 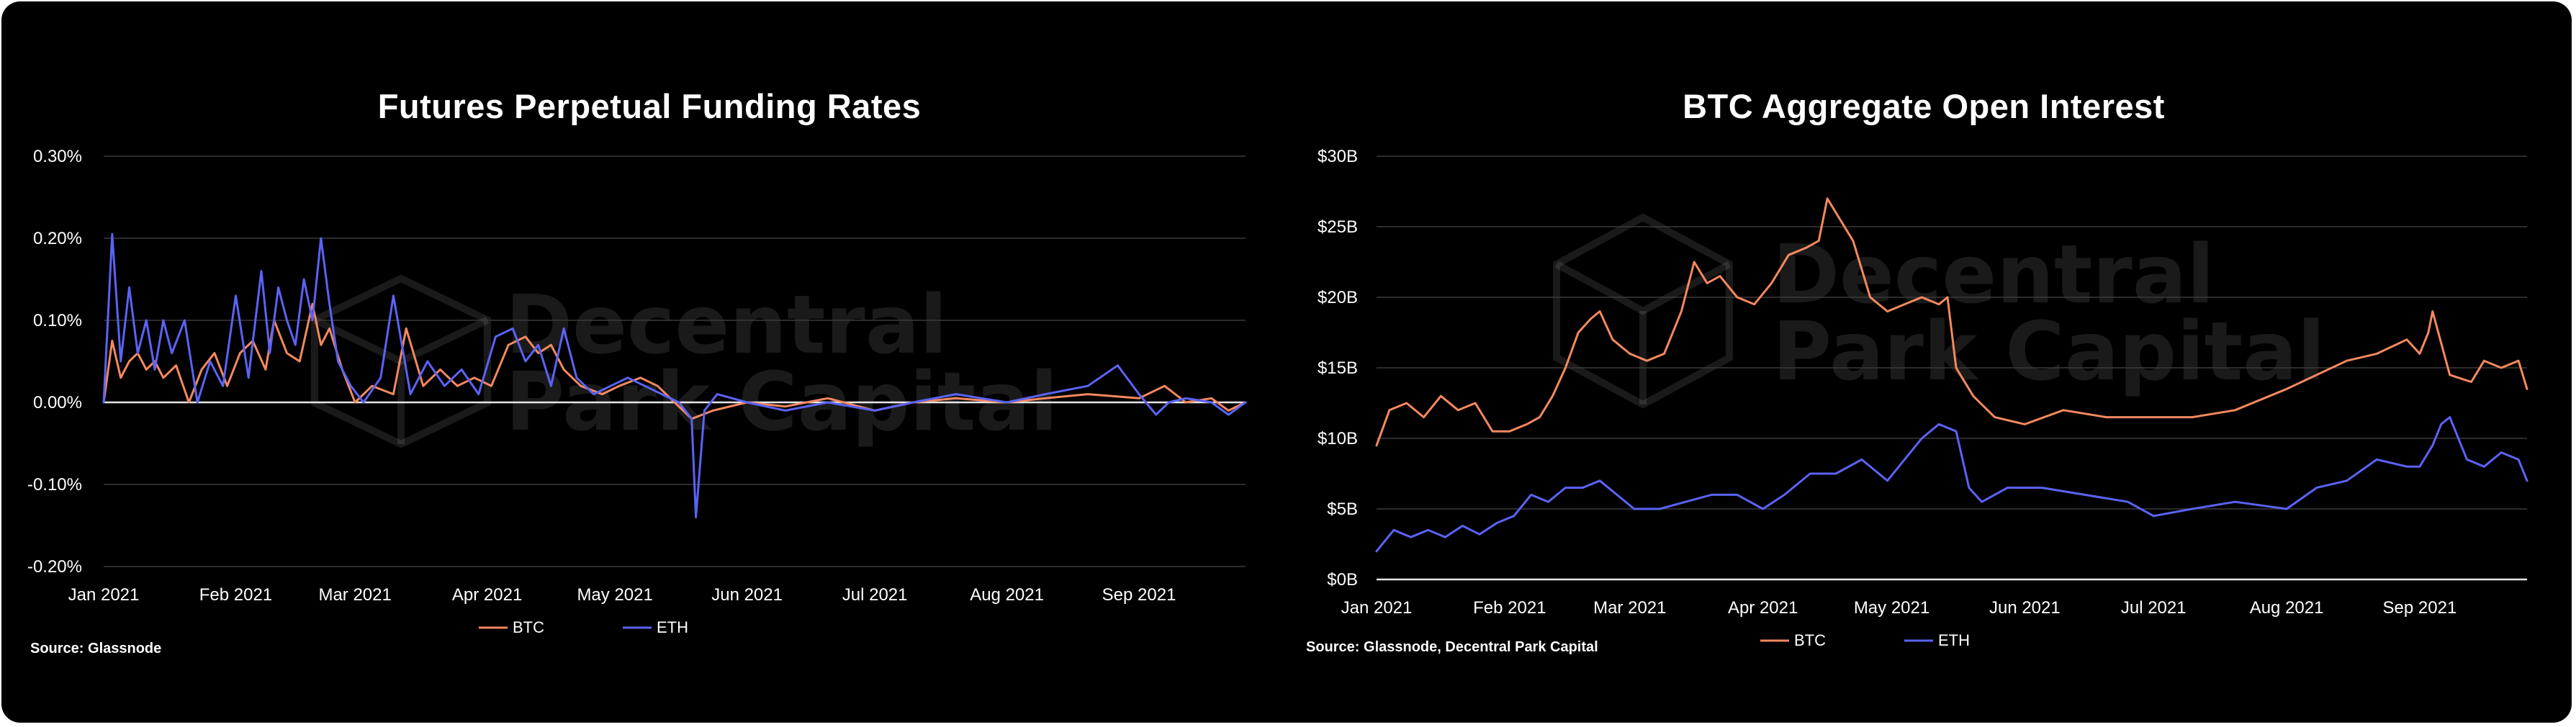 I want to click on y-tick-label: $10B, so click(x=1338, y=438).